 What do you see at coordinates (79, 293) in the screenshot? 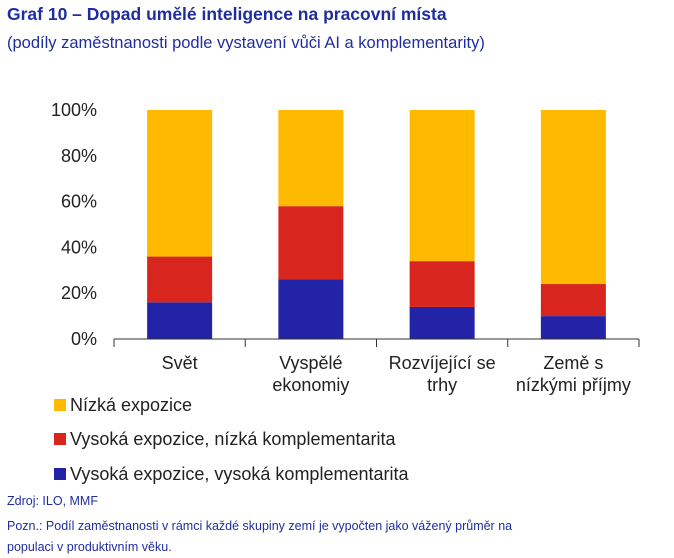
I see `y-tick-label: 20%` at bounding box center [79, 293].